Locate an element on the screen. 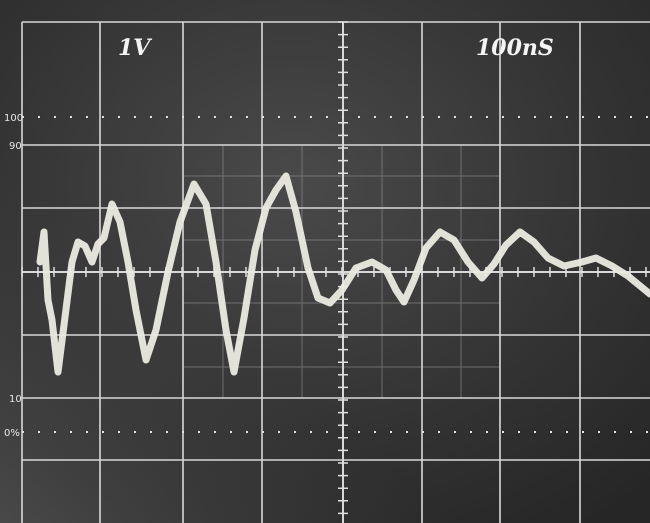  volts-per-div: 1V is located at coordinates (135, 48).